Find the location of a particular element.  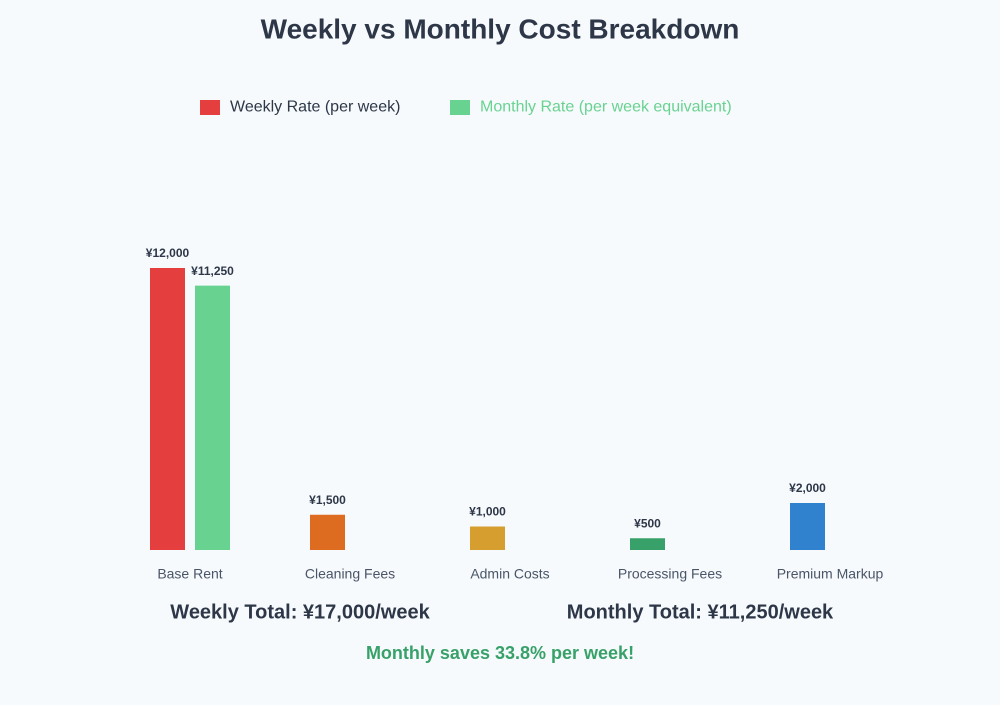

value-label: ¥1,500 is located at coordinates (327, 500).